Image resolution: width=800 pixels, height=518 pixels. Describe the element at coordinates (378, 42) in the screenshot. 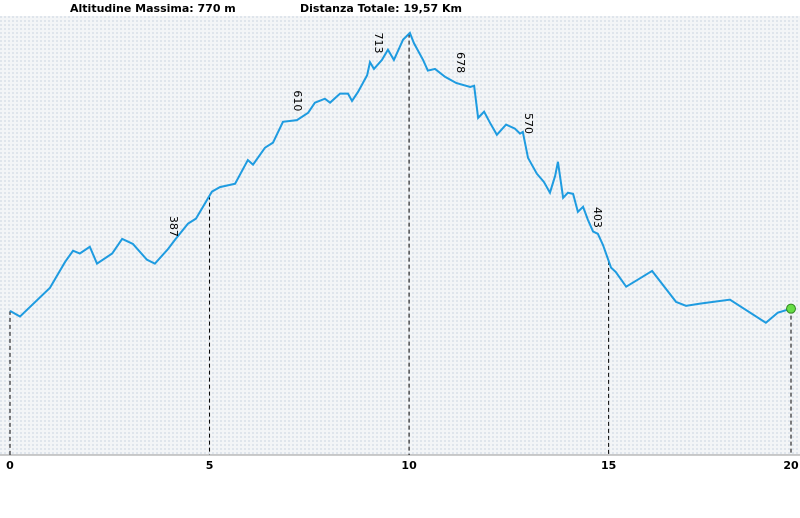

I see `elevation-label: 713` at that location.